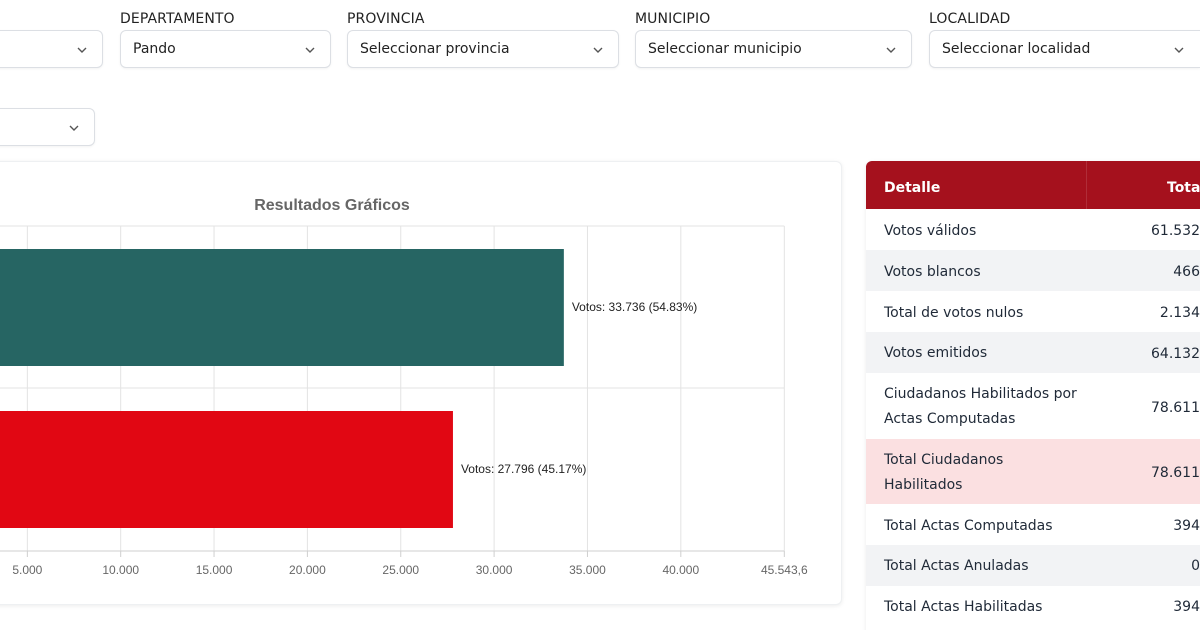 The image size is (1200, 630). I want to click on provincia-label: PROVINCIA, so click(386, 19).